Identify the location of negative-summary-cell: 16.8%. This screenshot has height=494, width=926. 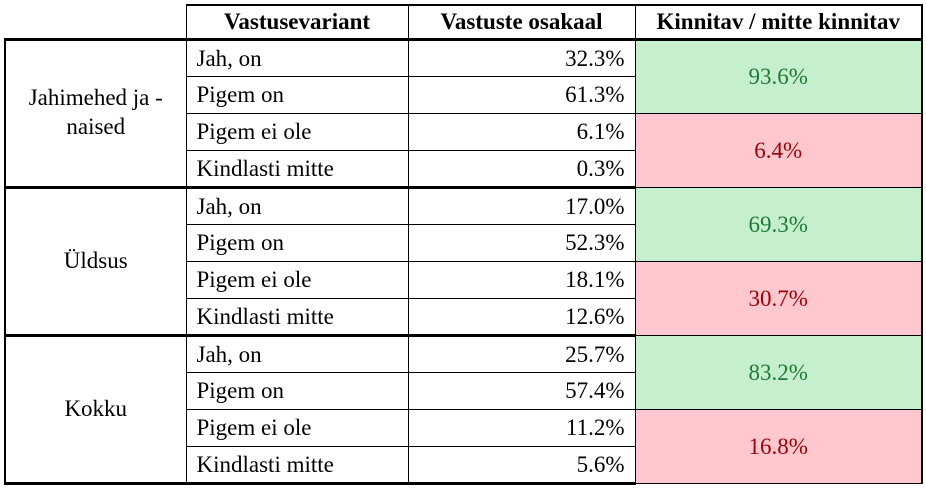
(779, 446).